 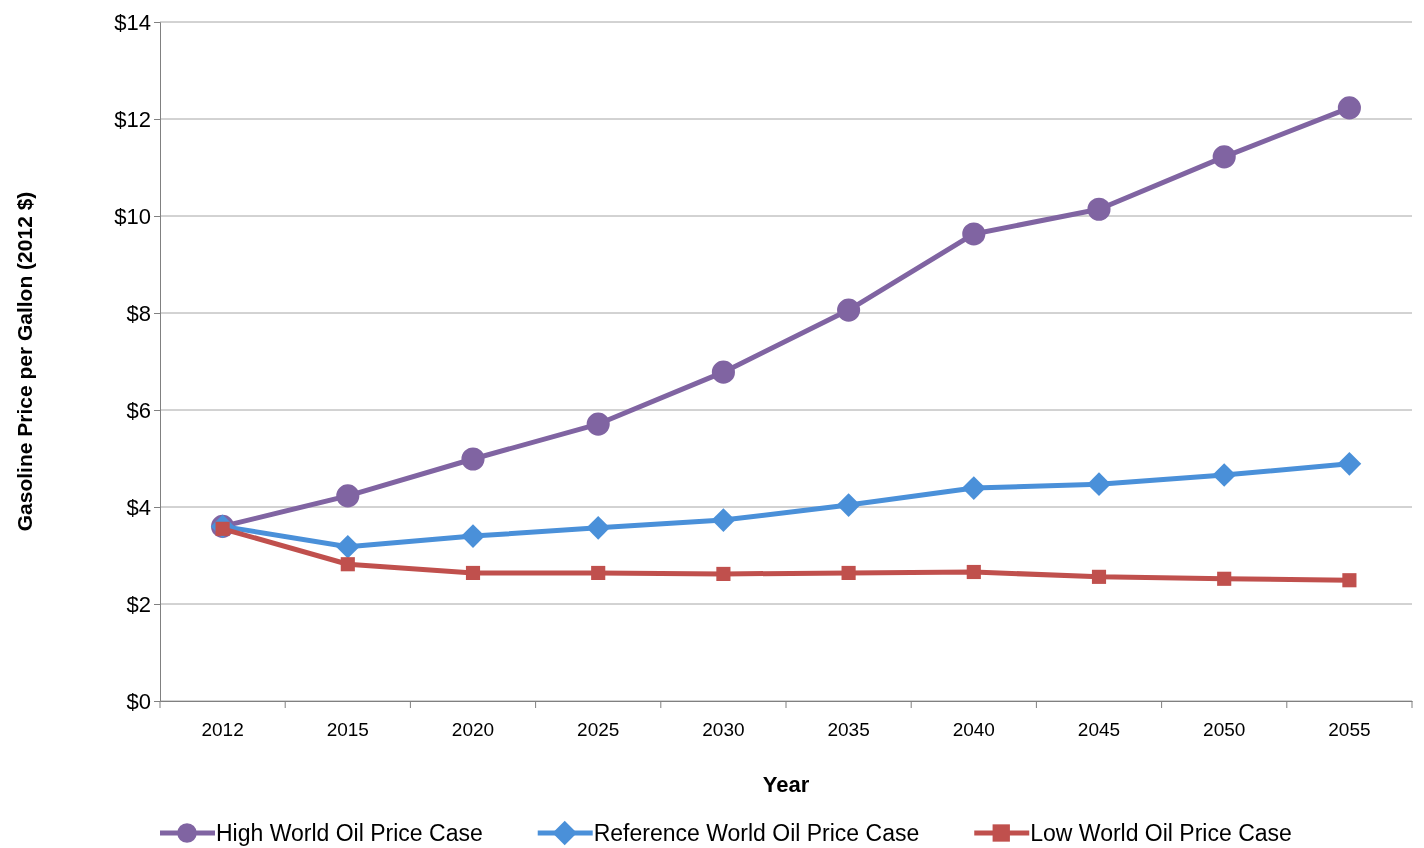 What do you see at coordinates (973, 730) in the screenshot?
I see `x-tick-label: 2040` at bounding box center [973, 730].